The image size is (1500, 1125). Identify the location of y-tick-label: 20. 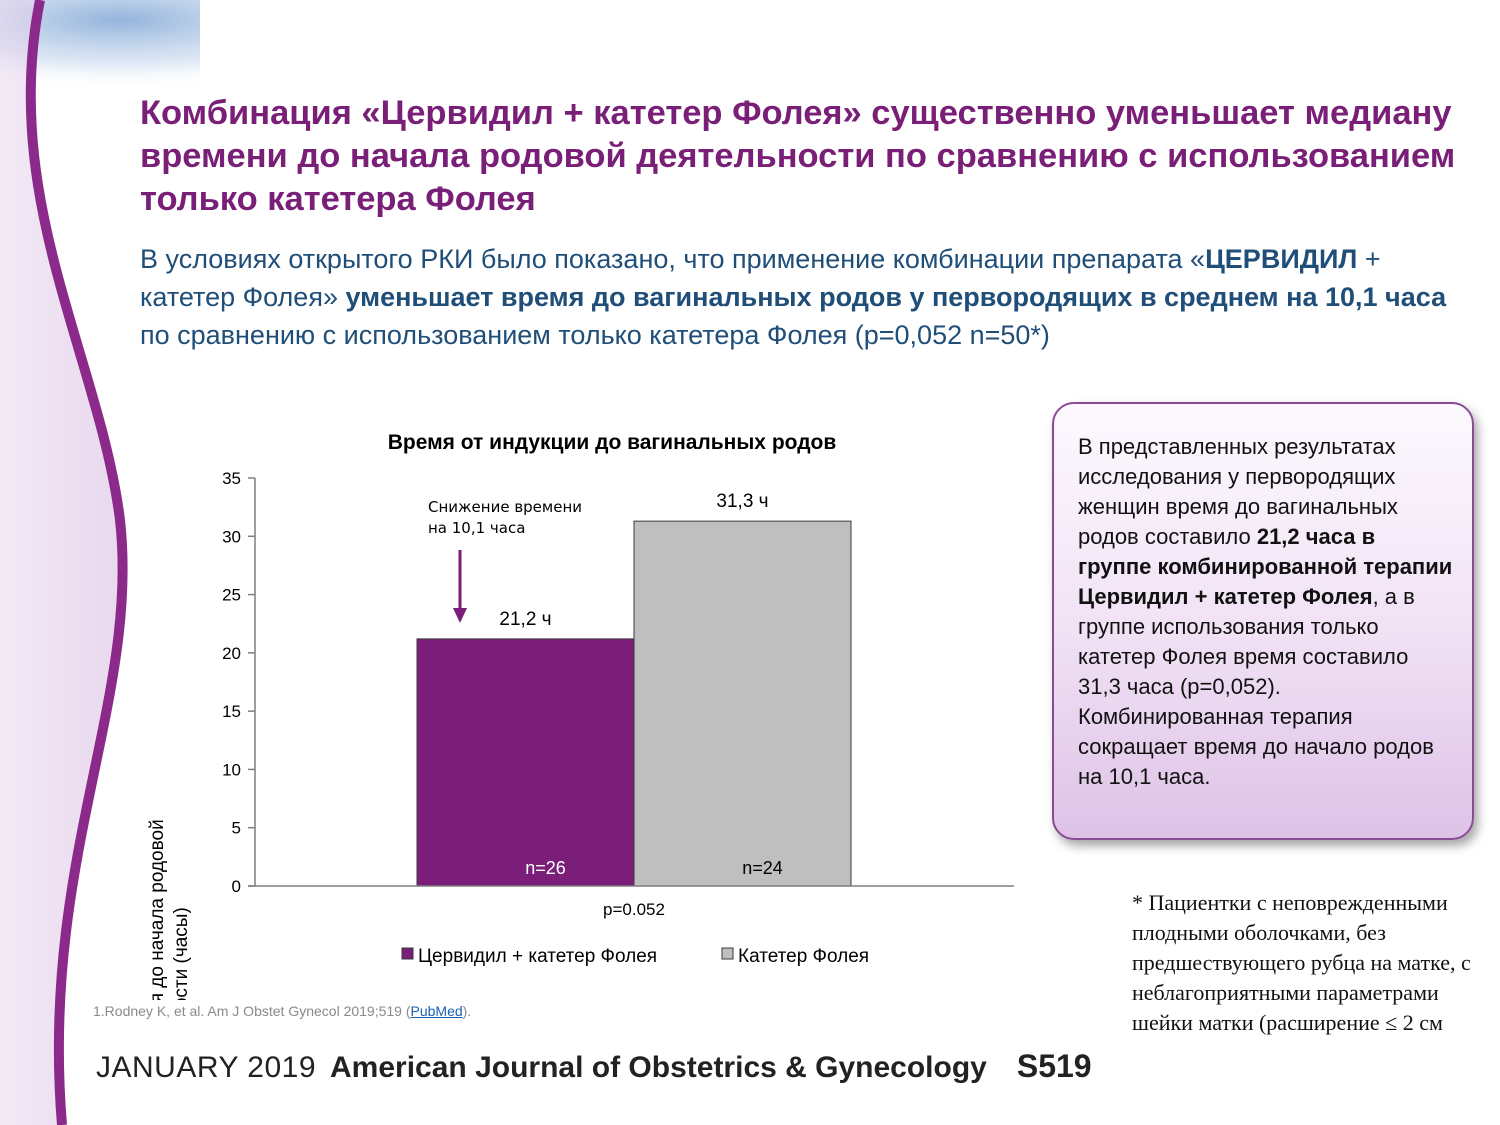
(231, 653).